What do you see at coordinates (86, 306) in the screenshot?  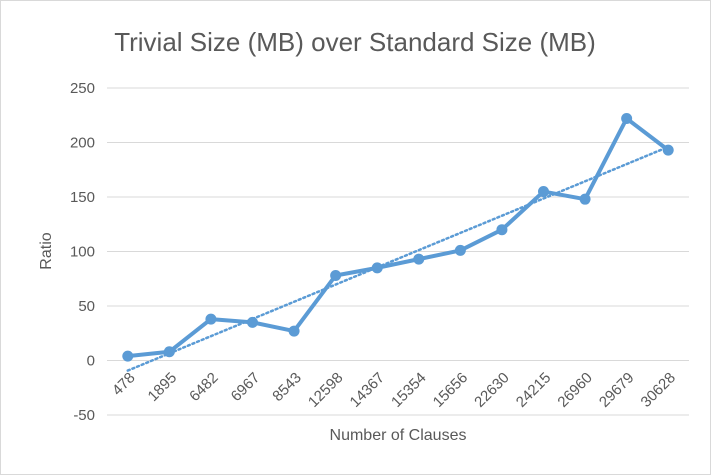 I see `y-tick-label: 50` at bounding box center [86, 306].